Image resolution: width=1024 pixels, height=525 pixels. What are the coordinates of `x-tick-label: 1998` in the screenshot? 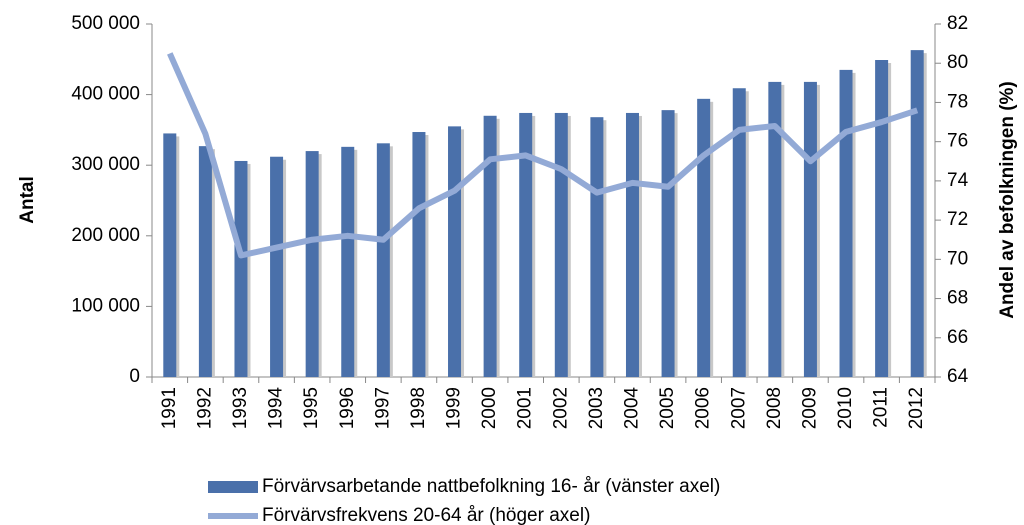 It's located at (418, 408).